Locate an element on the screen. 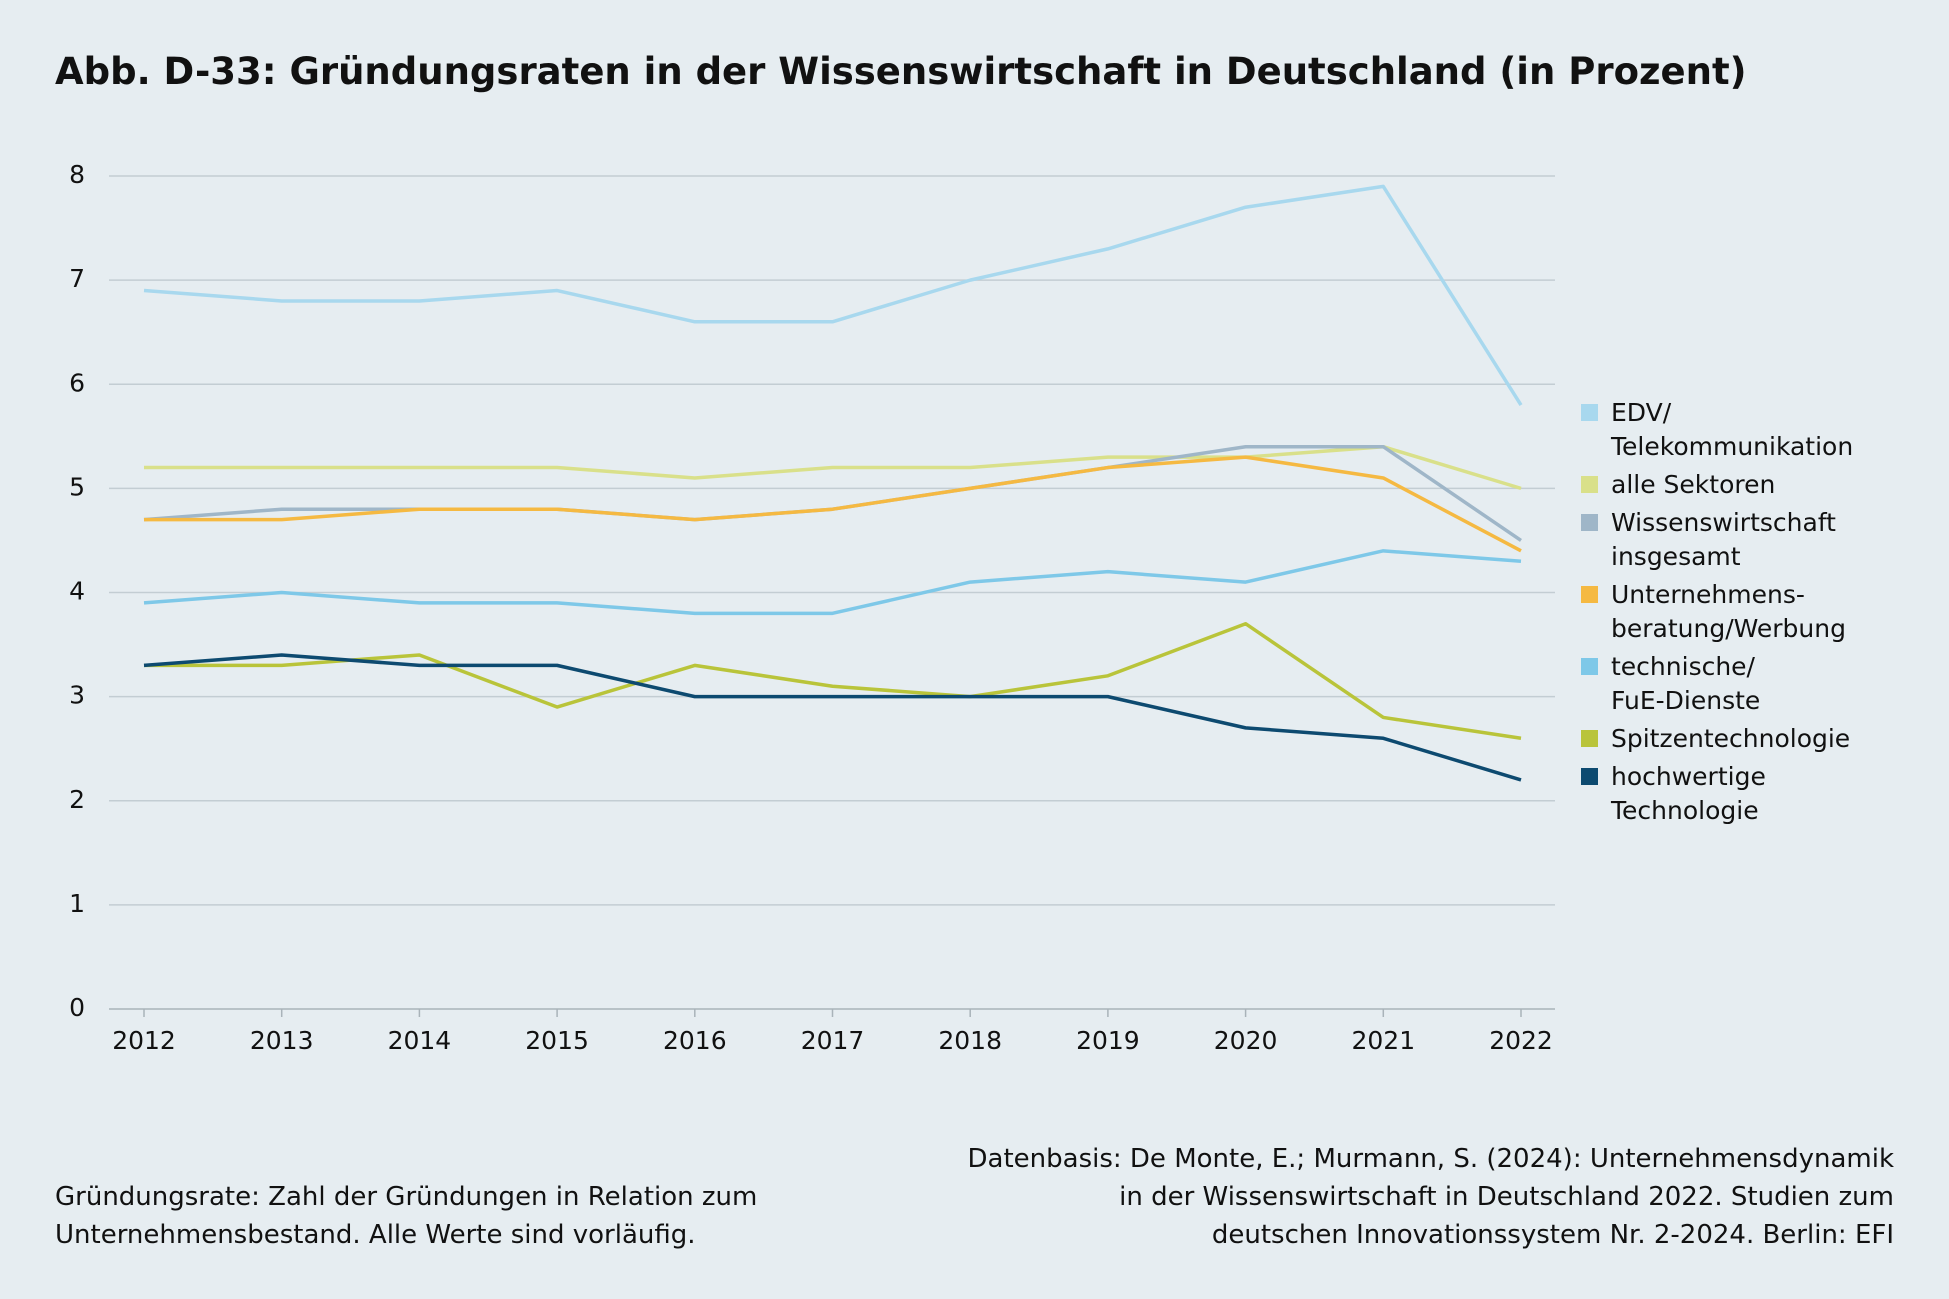 This screenshot has height=1299, width=1949. legend-entry: EDV/ Telekommunikation is located at coordinates (1761, 430).